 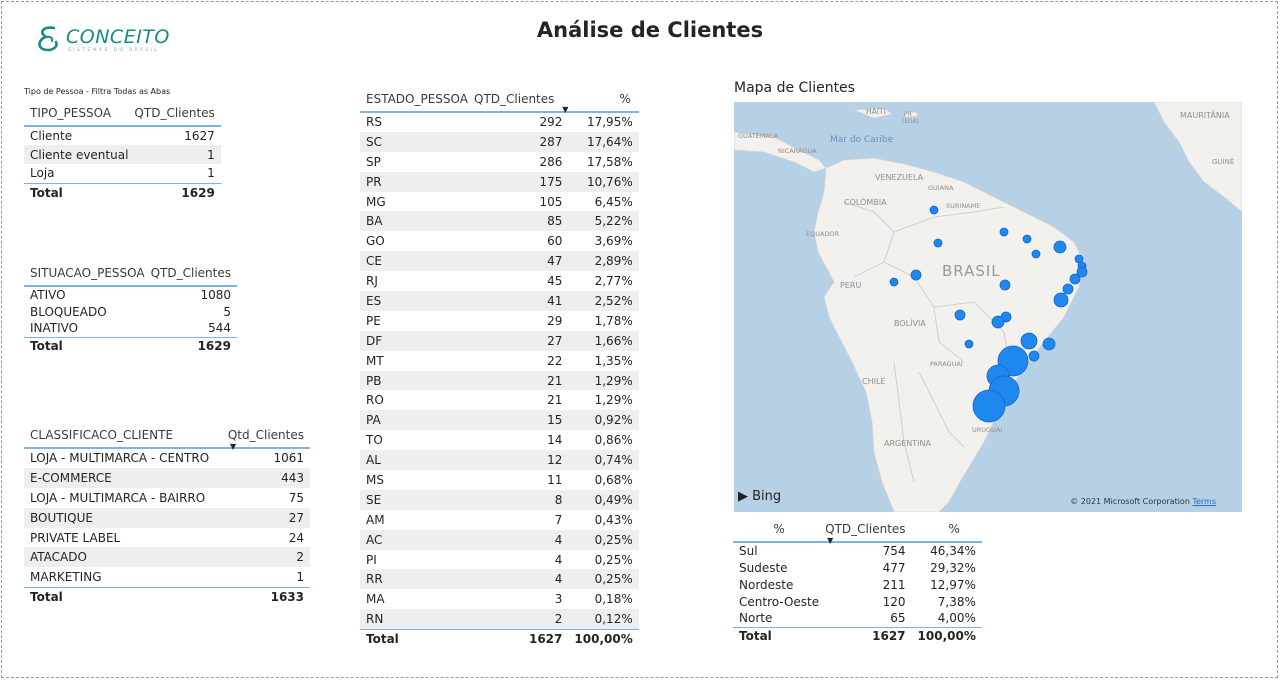 I want to click on table-row: CE 47 2,89%, so click(x=499, y=261).